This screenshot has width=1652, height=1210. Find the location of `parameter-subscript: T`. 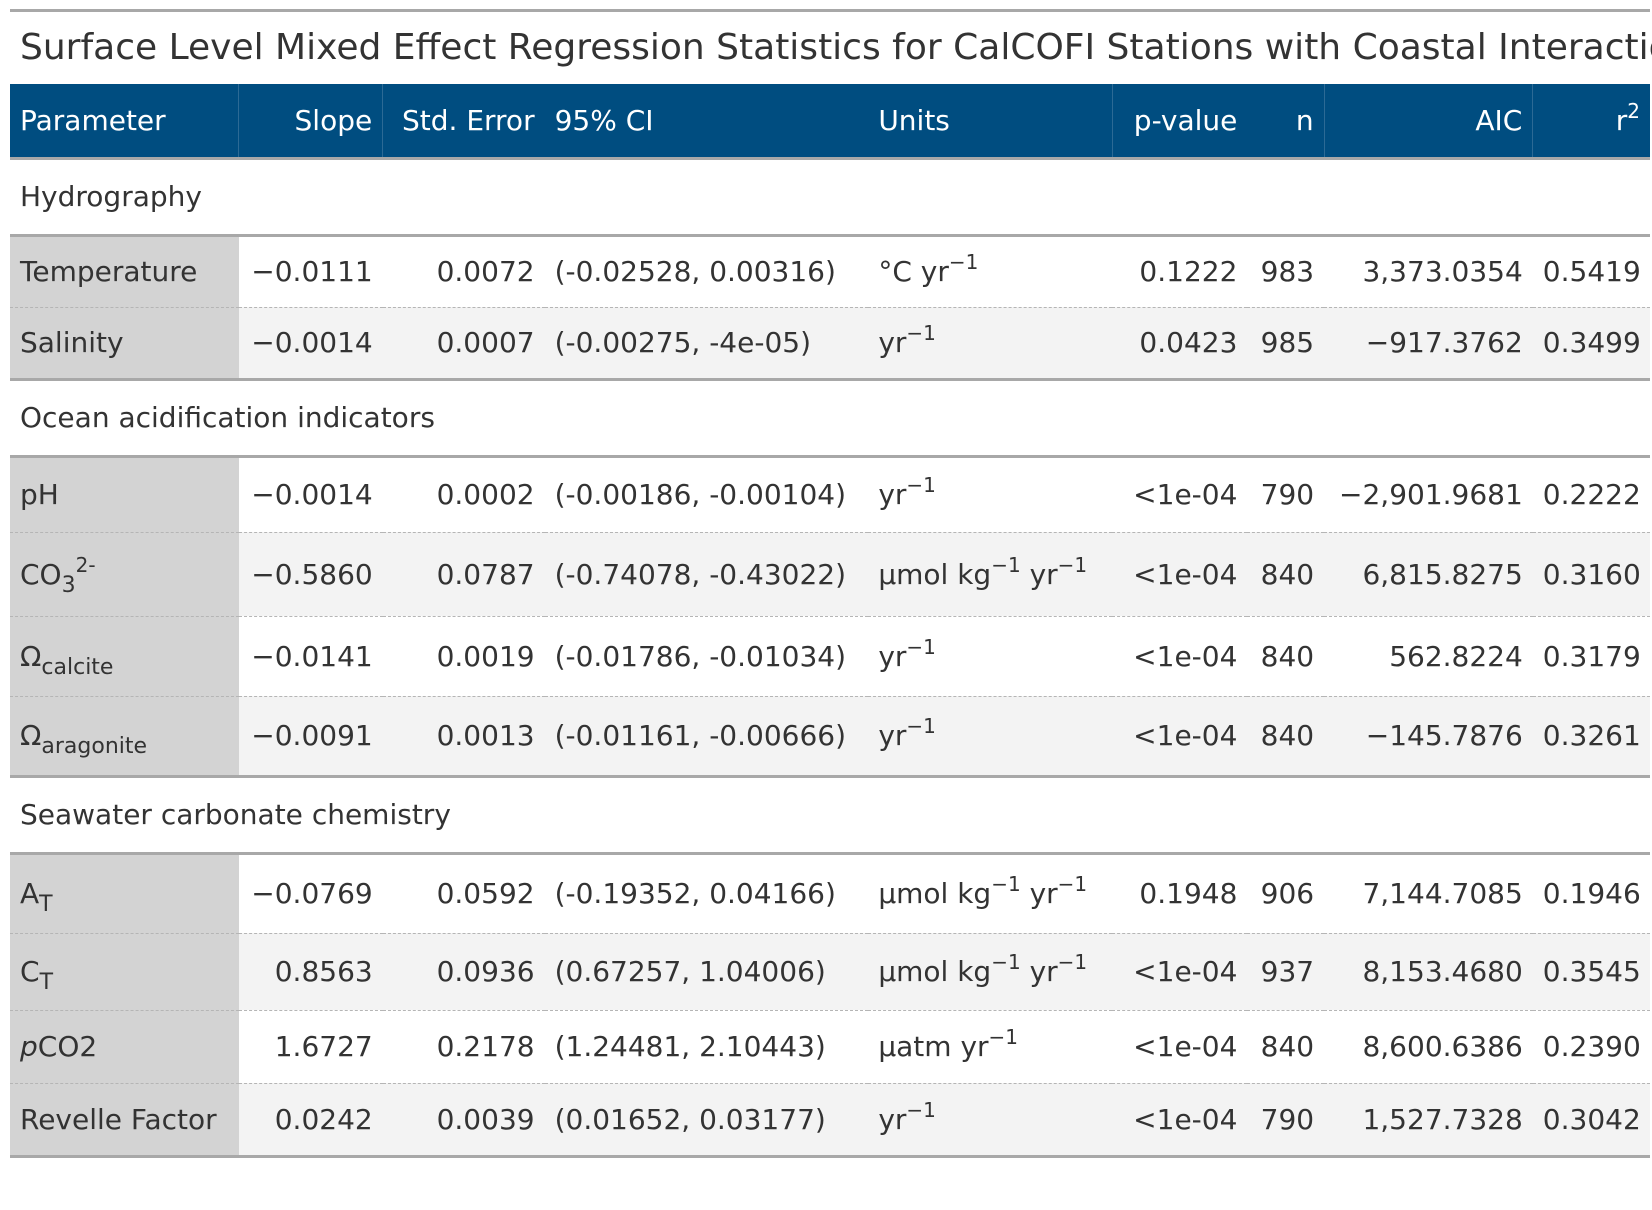

parameter-subscript: T is located at coordinates (46, 982).